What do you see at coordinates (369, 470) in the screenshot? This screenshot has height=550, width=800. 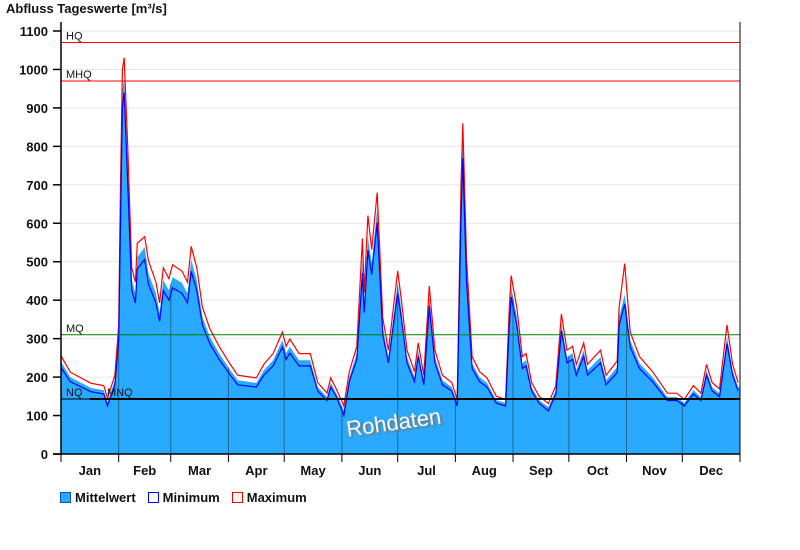 I see `x-tick-label-jun: Jun` at bounding box center [369, 470].